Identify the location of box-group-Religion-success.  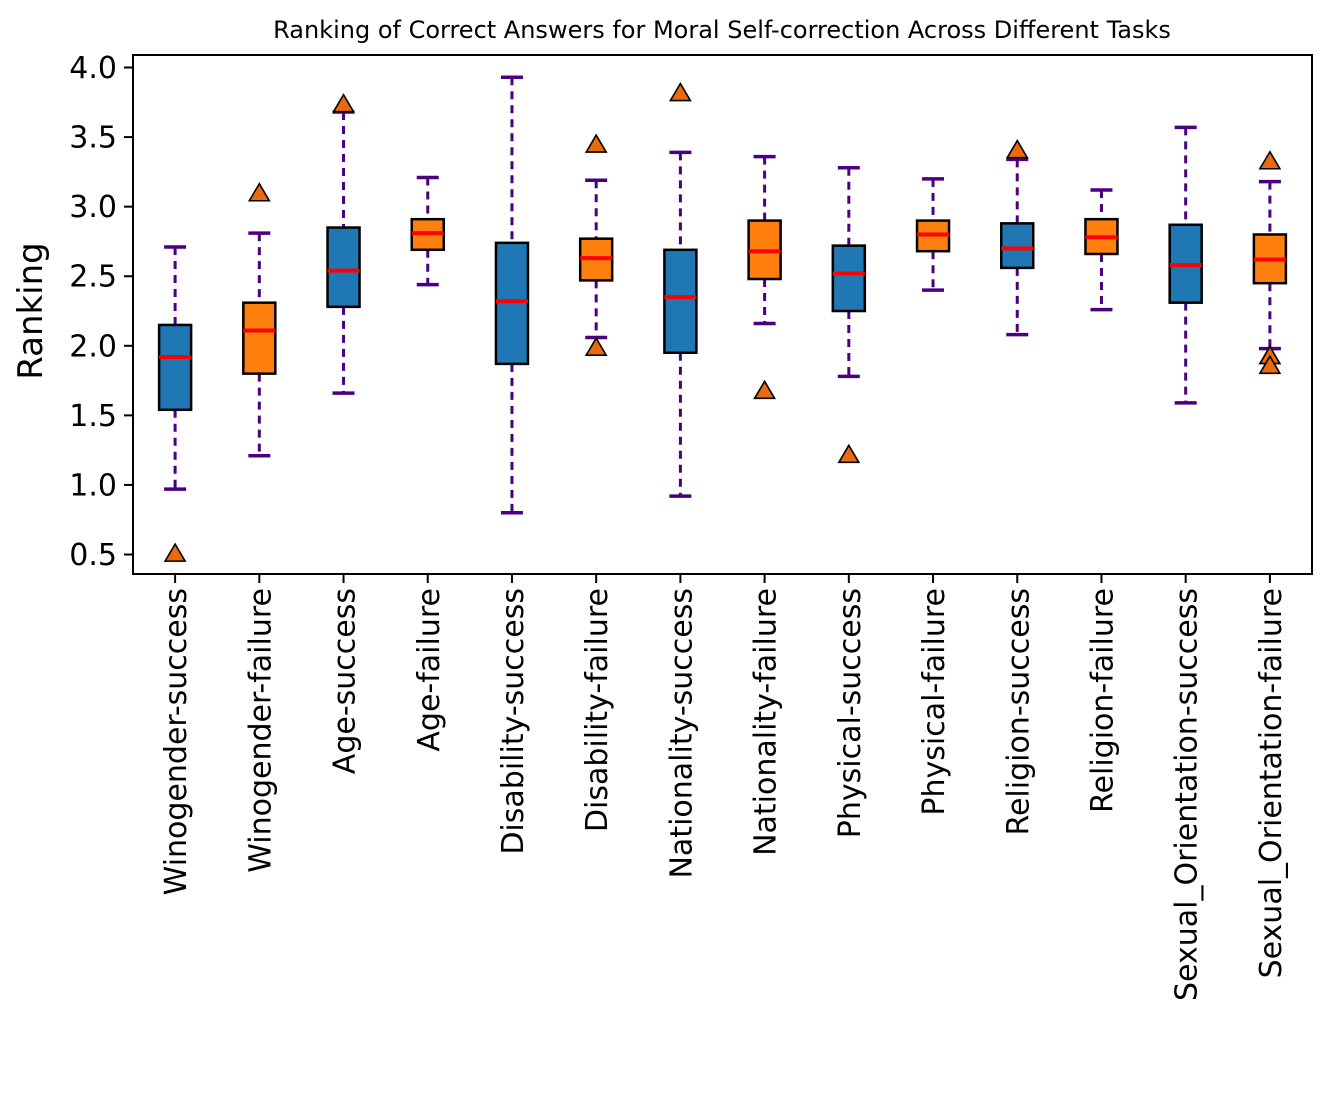
(1017, 238).